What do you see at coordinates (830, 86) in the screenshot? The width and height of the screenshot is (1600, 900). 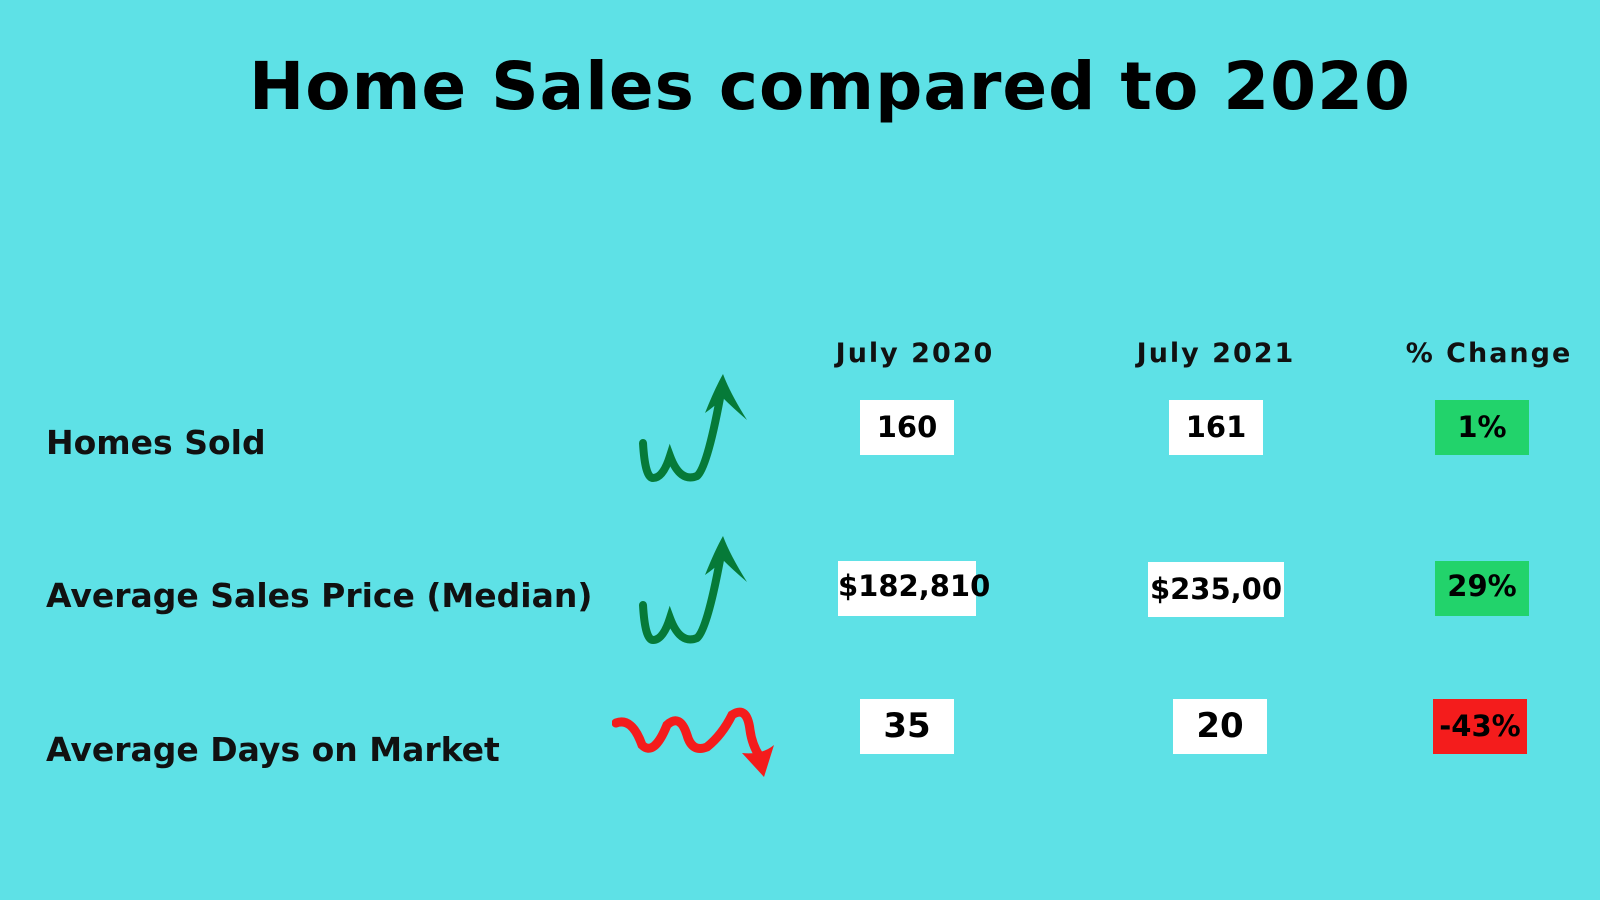 I see `title: Home Sales compared to 2020` at bounding box center [830, 86].